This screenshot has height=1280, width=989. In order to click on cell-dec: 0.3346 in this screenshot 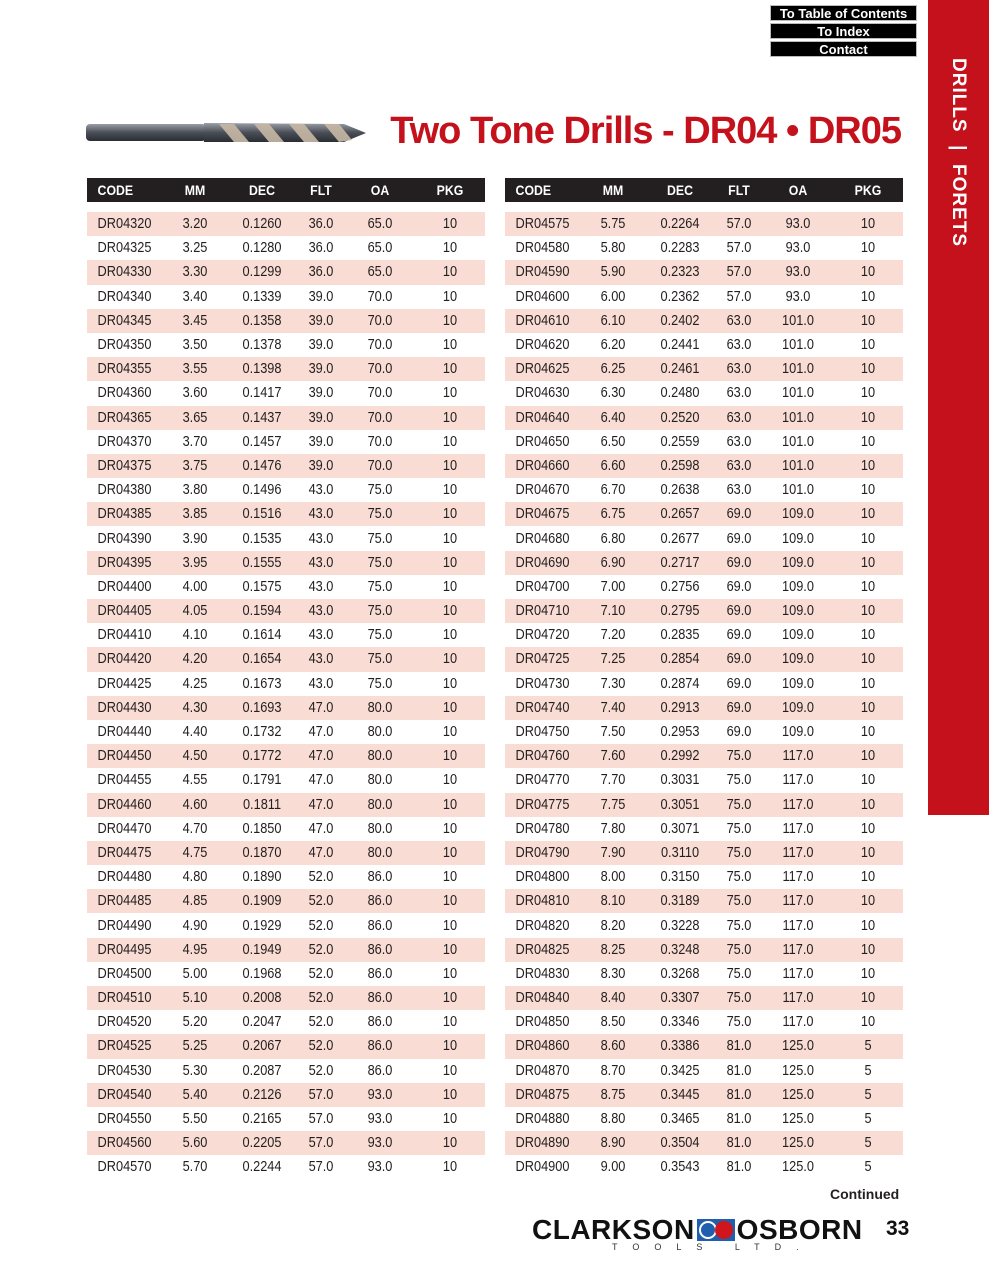, I will do `click(680, 1022)`.